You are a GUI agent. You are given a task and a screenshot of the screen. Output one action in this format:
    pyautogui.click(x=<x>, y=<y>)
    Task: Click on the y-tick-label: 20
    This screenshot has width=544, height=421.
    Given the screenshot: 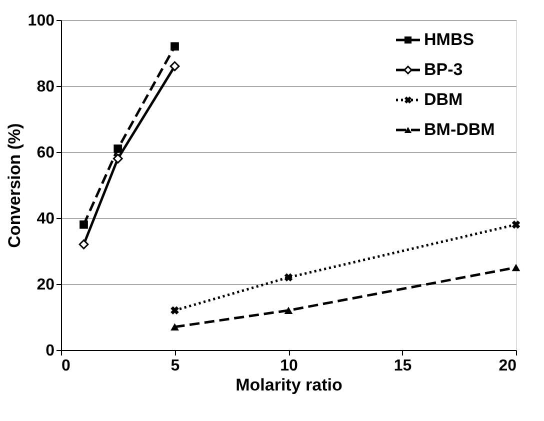 What is the action you would take?
    pyautogui.click(x=45, y=285)
    